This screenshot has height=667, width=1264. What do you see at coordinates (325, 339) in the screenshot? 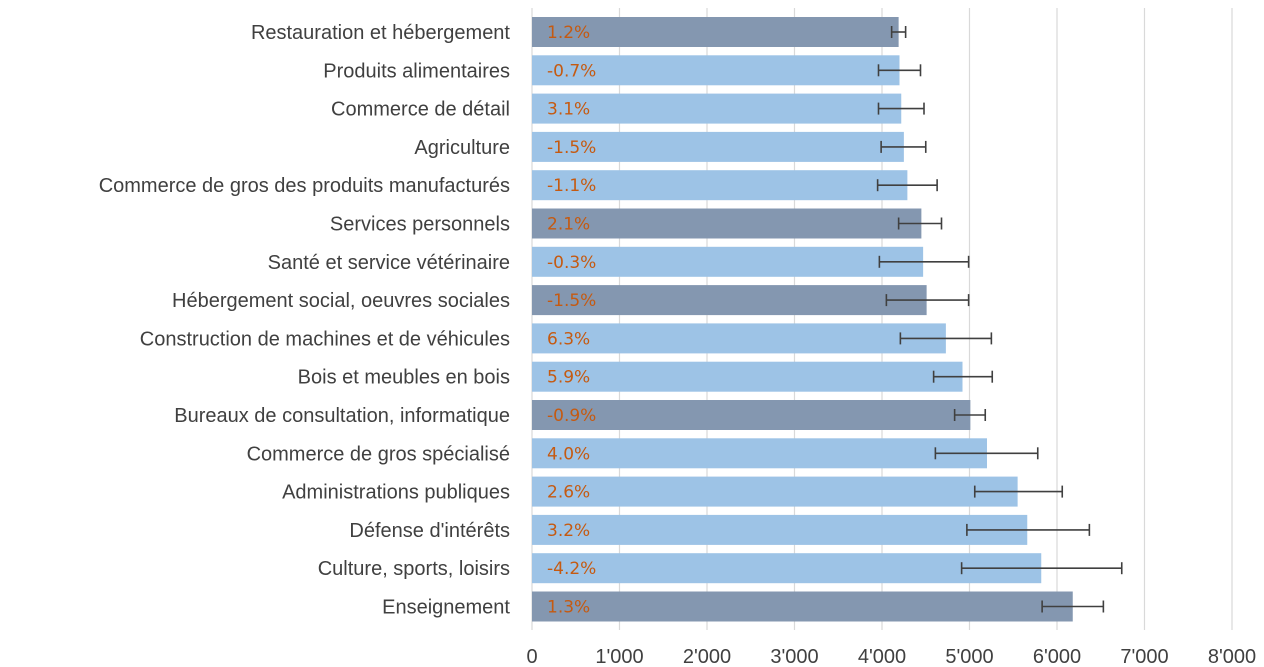
I see `category-label: Construction de machines et de véhicules` at bounding box center [325, 339].